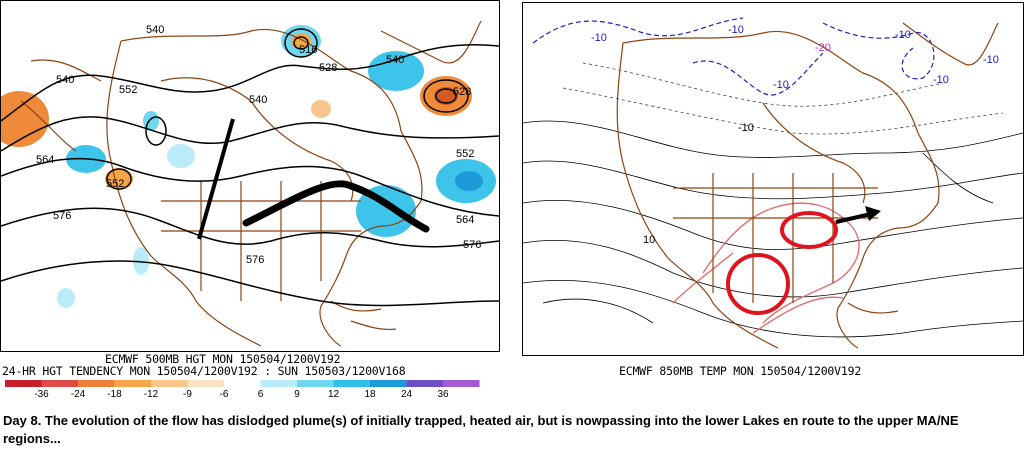 Image resolution: width=1024 pixels, height=456 pixels. I want to click on scale-label: -18, so click(114, 394).